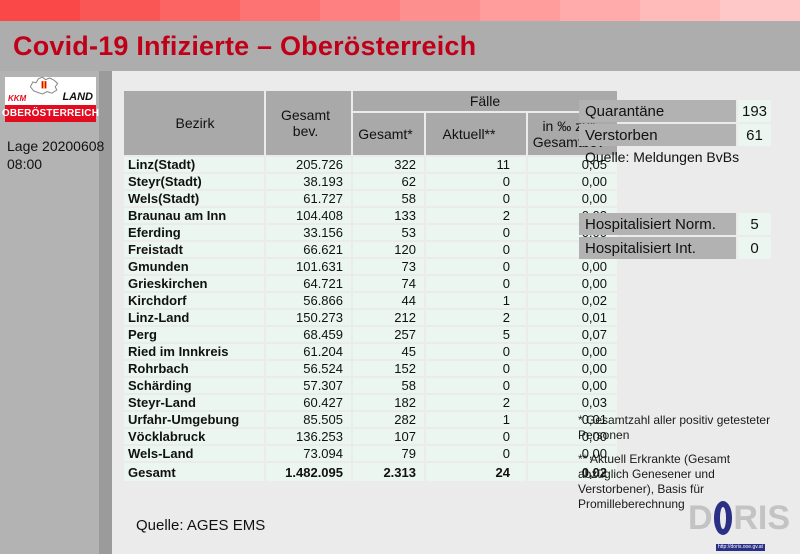 Image resolution: width=800 pixels, height=554 pixels. Describe the element at coordinates (388, 134) in the screenshot. I see `header-gesamt: Gesamt*` at that location.